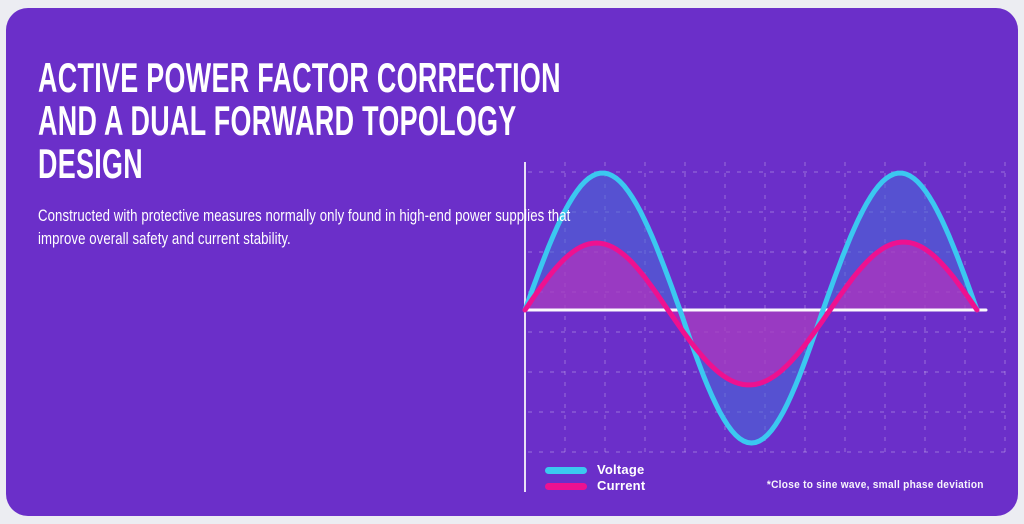 Image resolution: width=1024 pixels, height=524 pixels. What do you see at coordinates (595, 469) in the screenshot?
I see `legend-item-voltage: Voltage` at bounding box center [595, 469].